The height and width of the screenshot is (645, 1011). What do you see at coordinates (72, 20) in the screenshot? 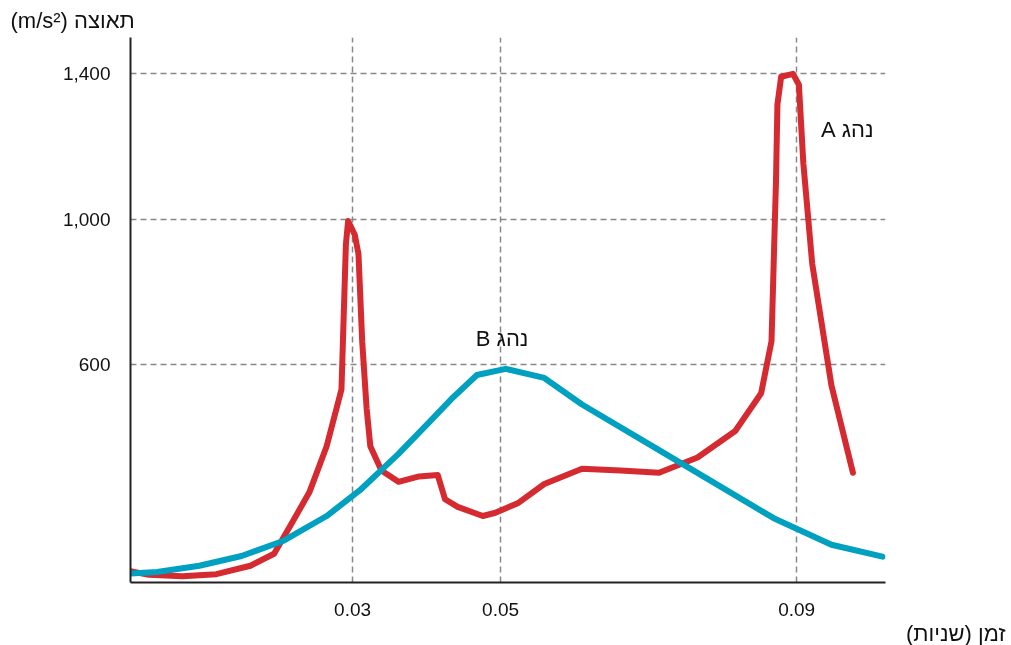
I see `y-axis-title: תאוצה (m/s²)` at bounding box center [72, 20].